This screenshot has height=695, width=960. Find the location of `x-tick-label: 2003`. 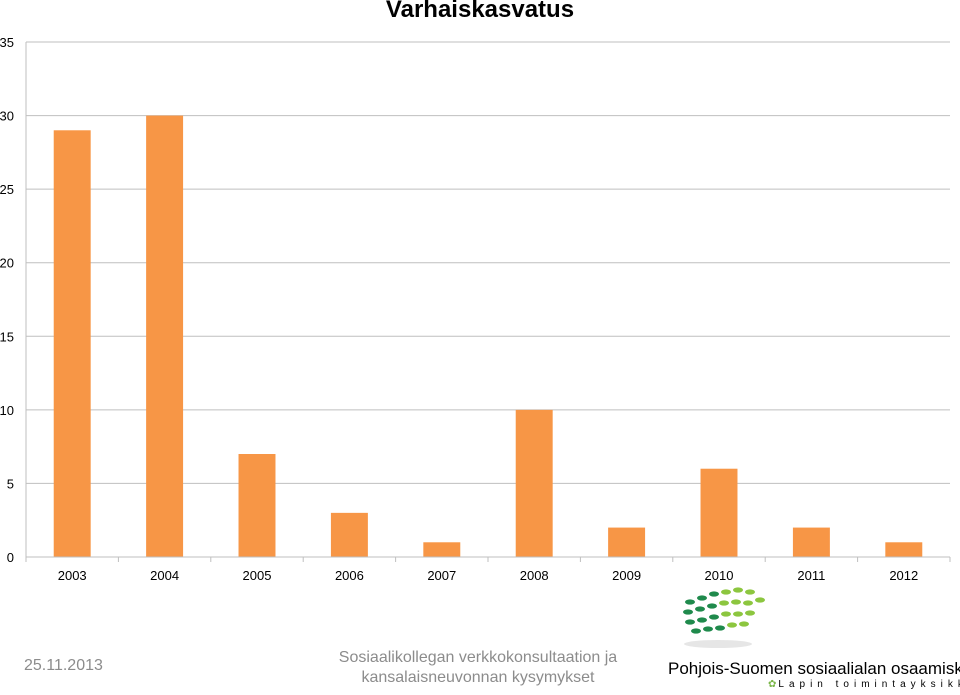

x-tick-label: 2003 is located at coordinates (72, 575).